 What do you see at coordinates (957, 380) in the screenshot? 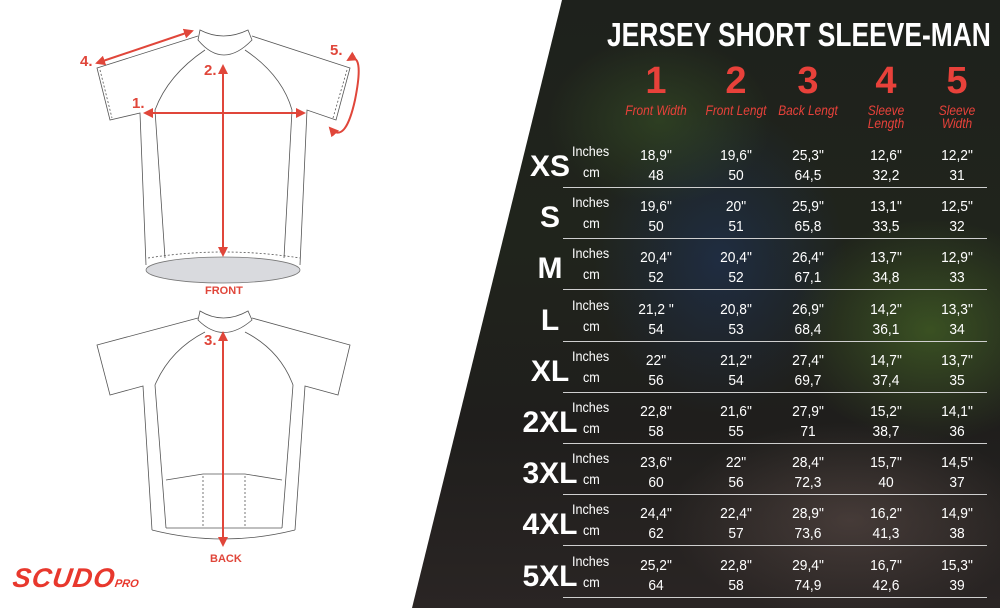
I see `value-cm: 35` at bounding box center [957, 380].